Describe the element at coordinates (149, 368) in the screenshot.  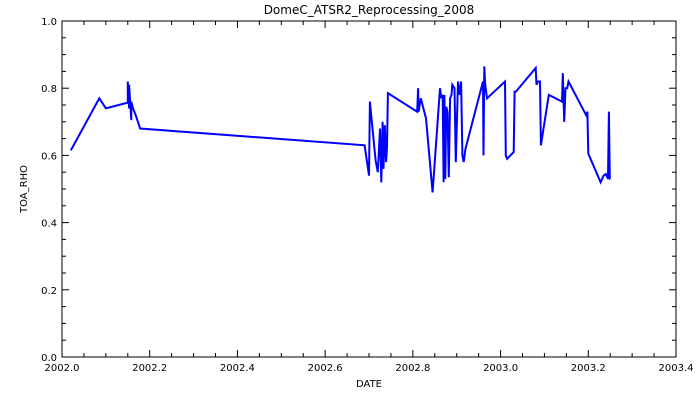
I see `x-tick-label: 2002.2` at that location.